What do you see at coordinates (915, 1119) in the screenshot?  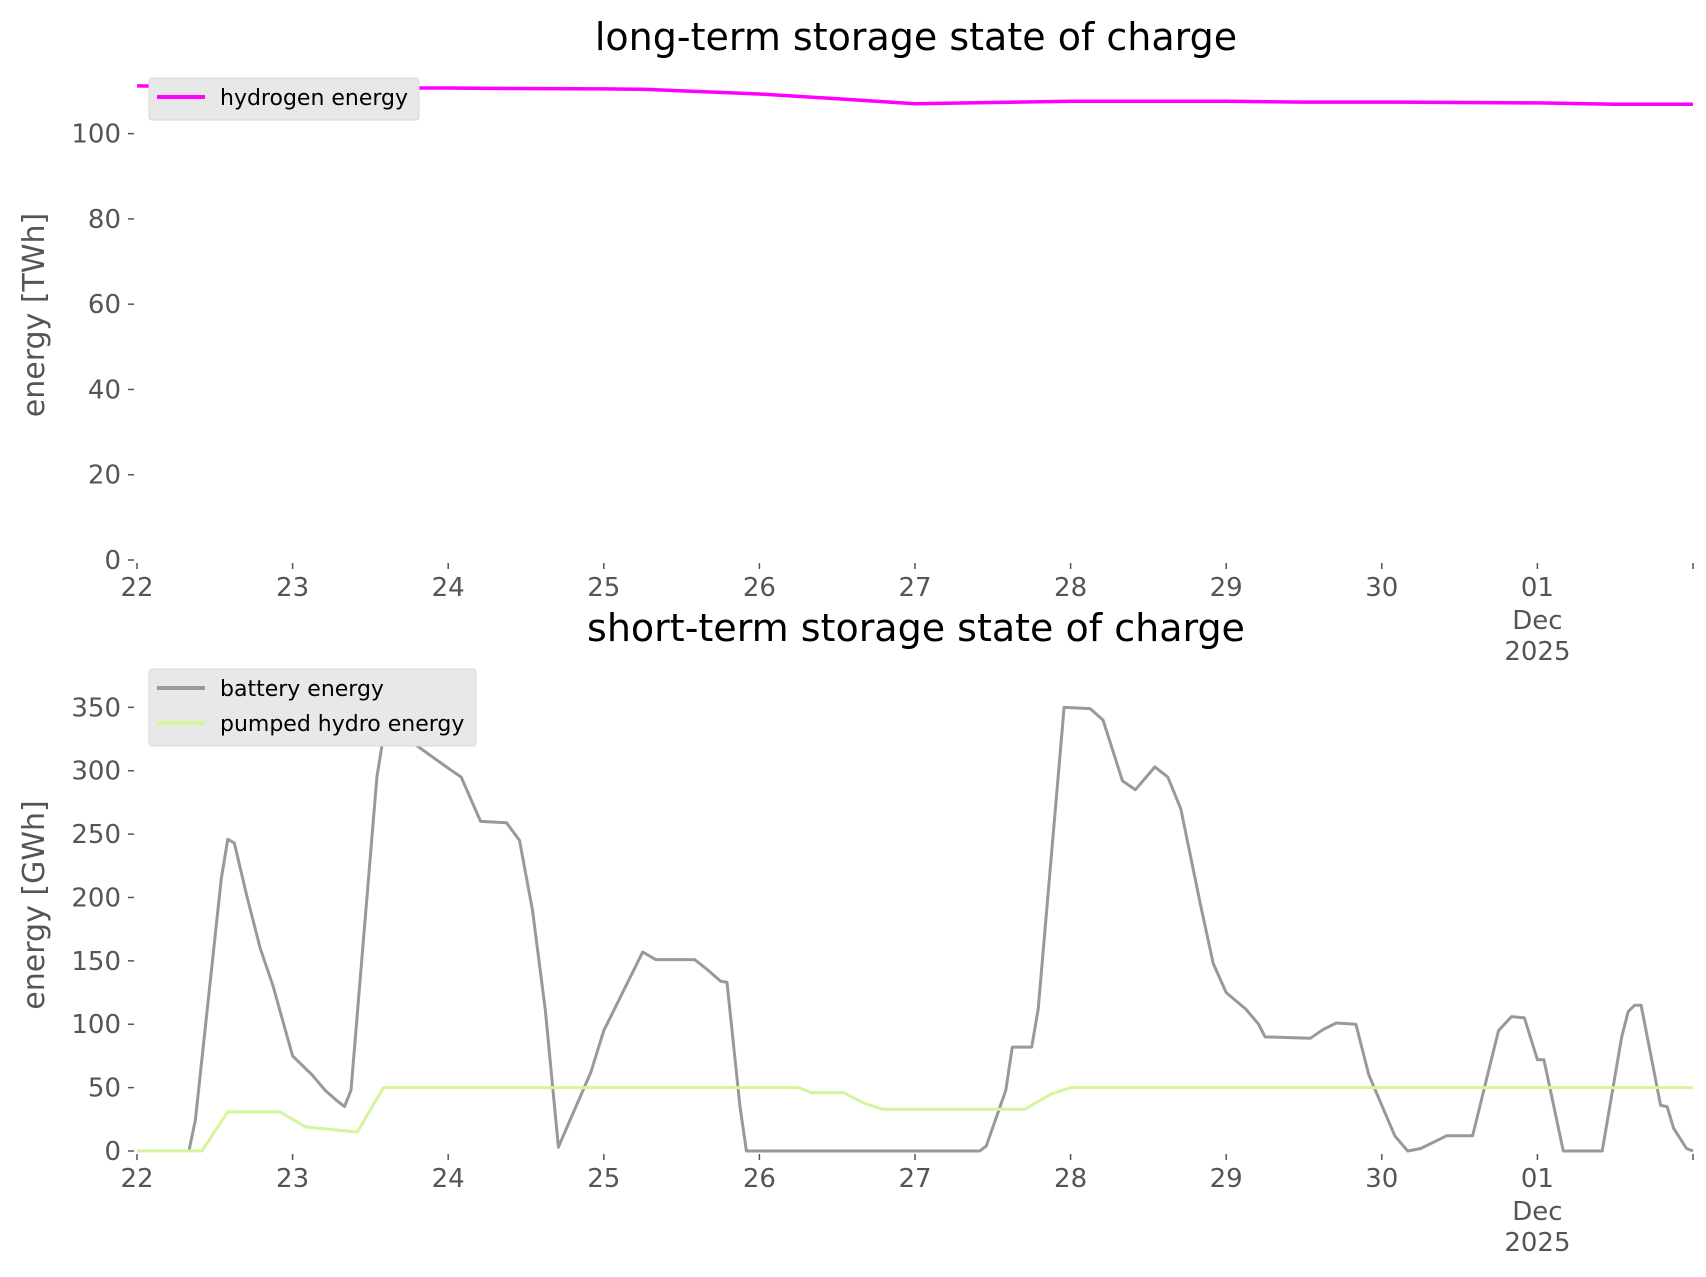 I see `series-line-pumped-hydro-energy` at bounding box center [915, 1119].